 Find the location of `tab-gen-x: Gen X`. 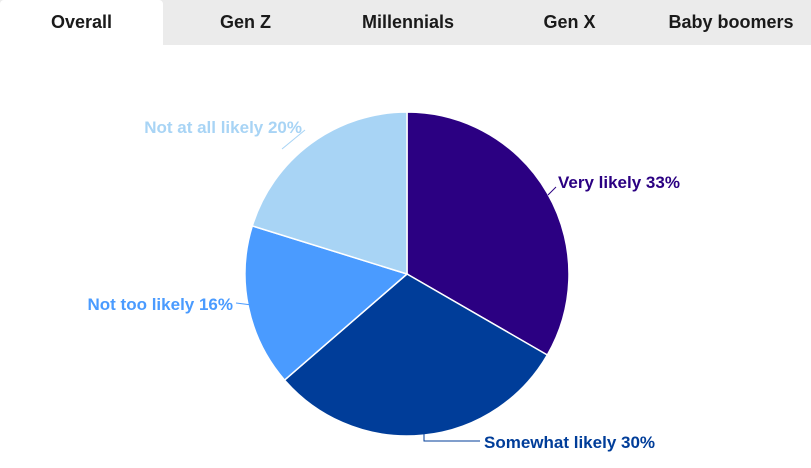

tab-gen-x: Gen X is located at coordinates (569, 22).